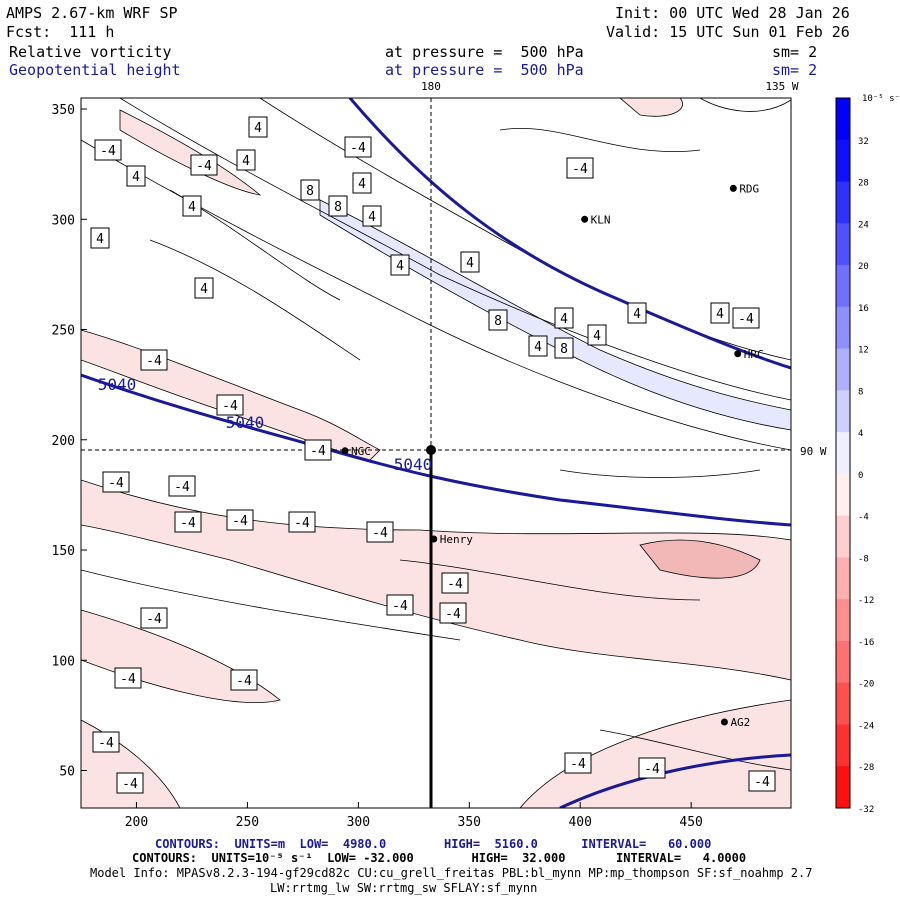 This screenshot has width=900, height=900. Describe the element at coordinates (63, 331) in the screenshot. I see `y-tick-label: 250` at that location.